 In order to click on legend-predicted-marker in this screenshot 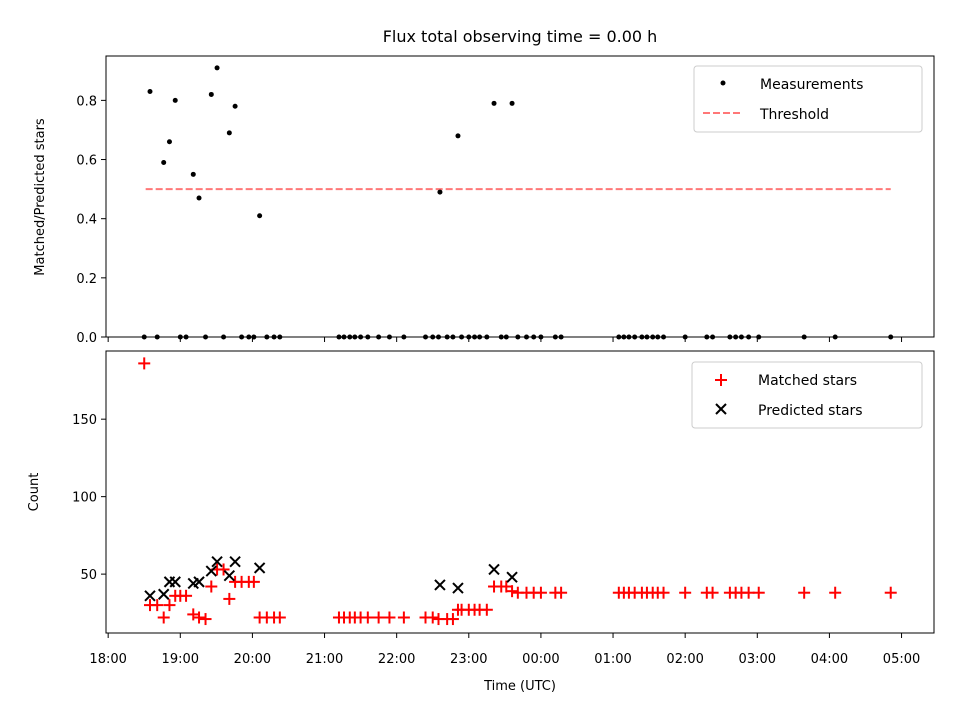, I will do `click(721, 409)`.